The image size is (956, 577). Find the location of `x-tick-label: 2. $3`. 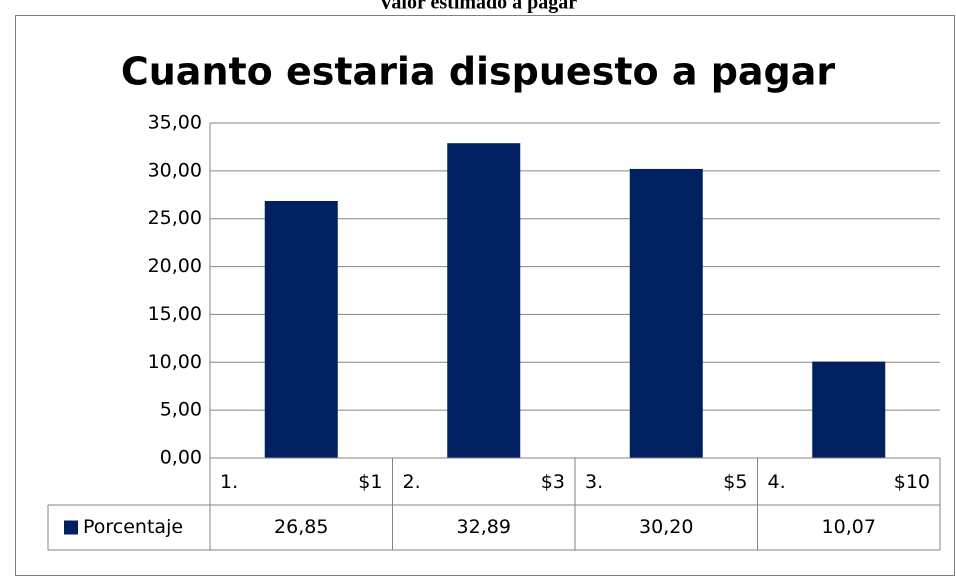

x-tick-label: 2. $3 is located at coordinates (484, 481).